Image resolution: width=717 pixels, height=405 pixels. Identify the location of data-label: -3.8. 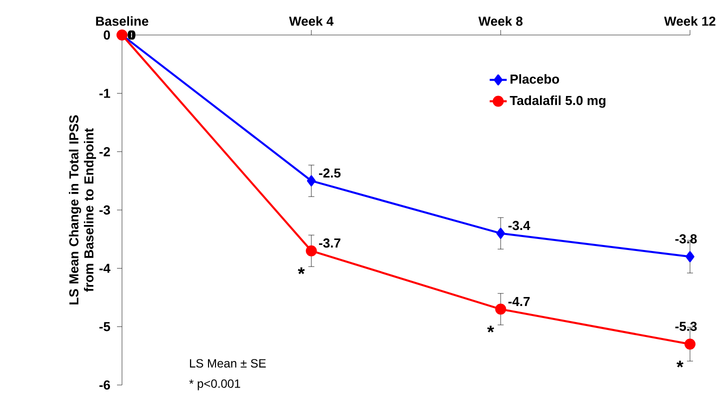
(686, 239).